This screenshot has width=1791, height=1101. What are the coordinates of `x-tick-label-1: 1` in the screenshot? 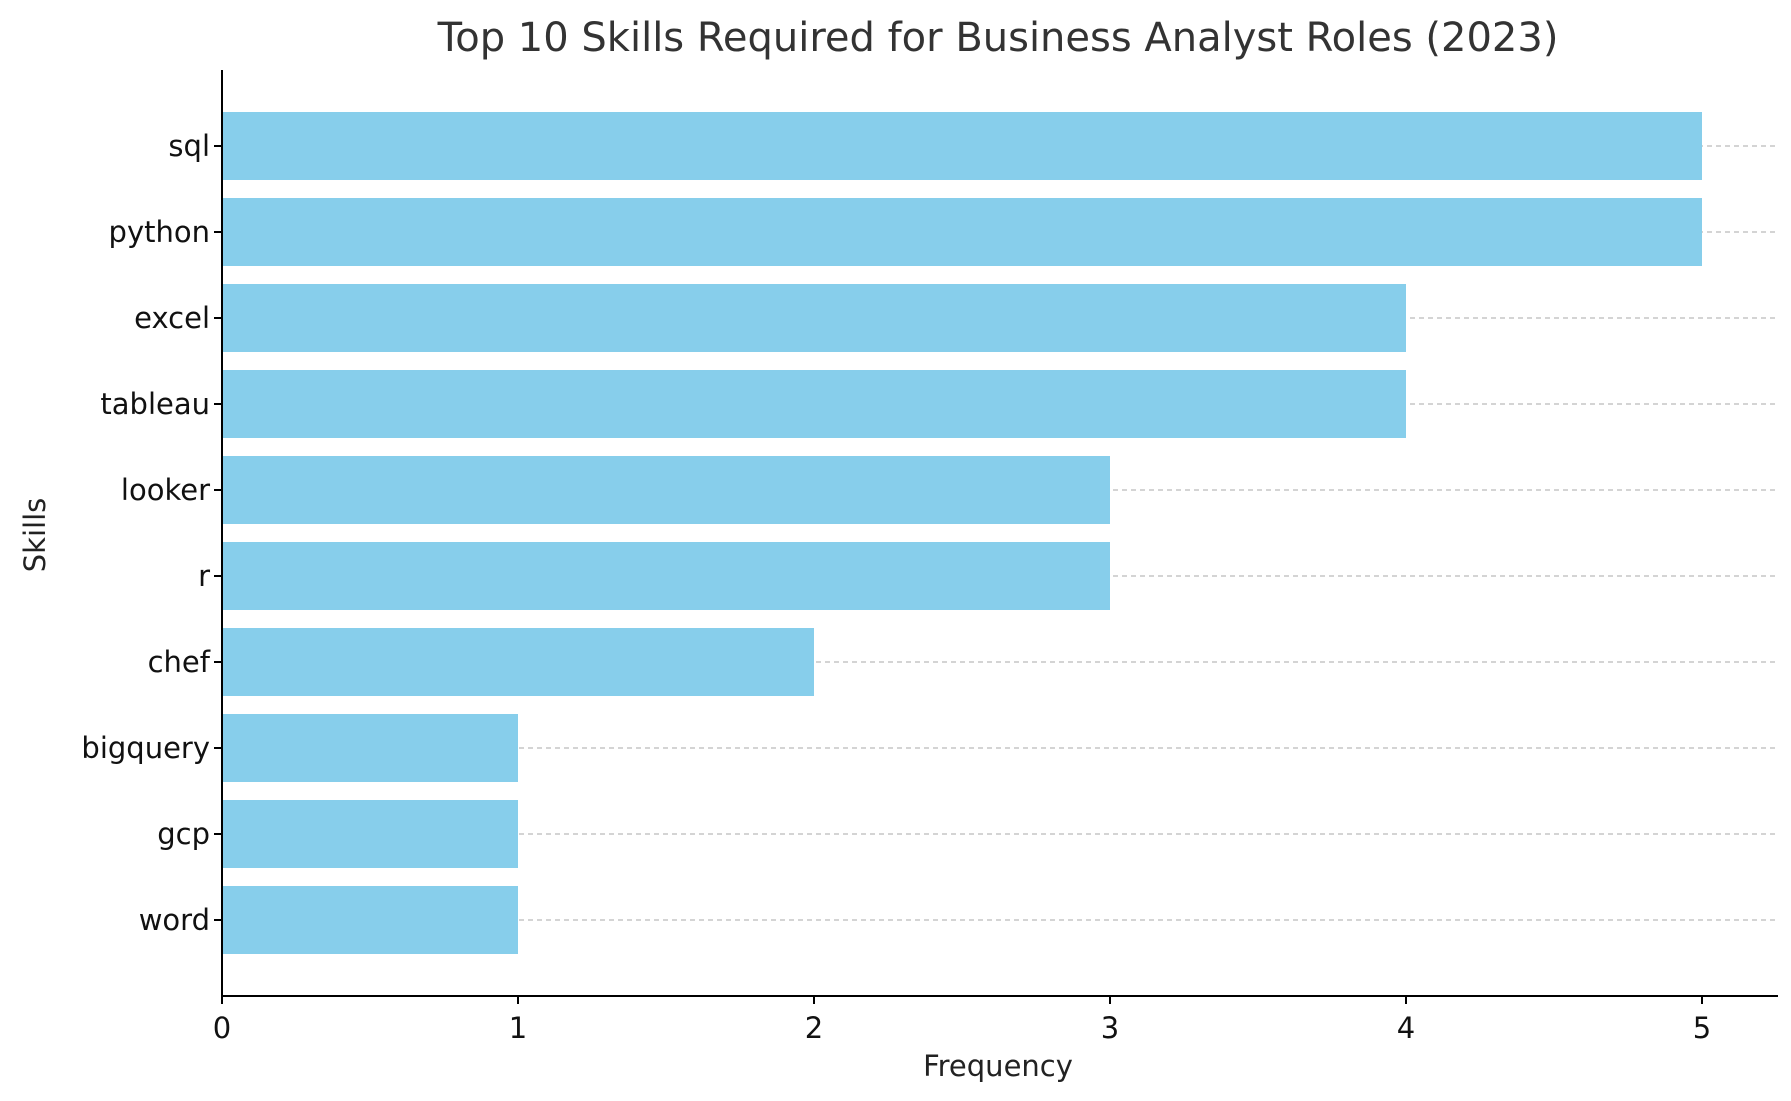 It's located at (518, 1028).